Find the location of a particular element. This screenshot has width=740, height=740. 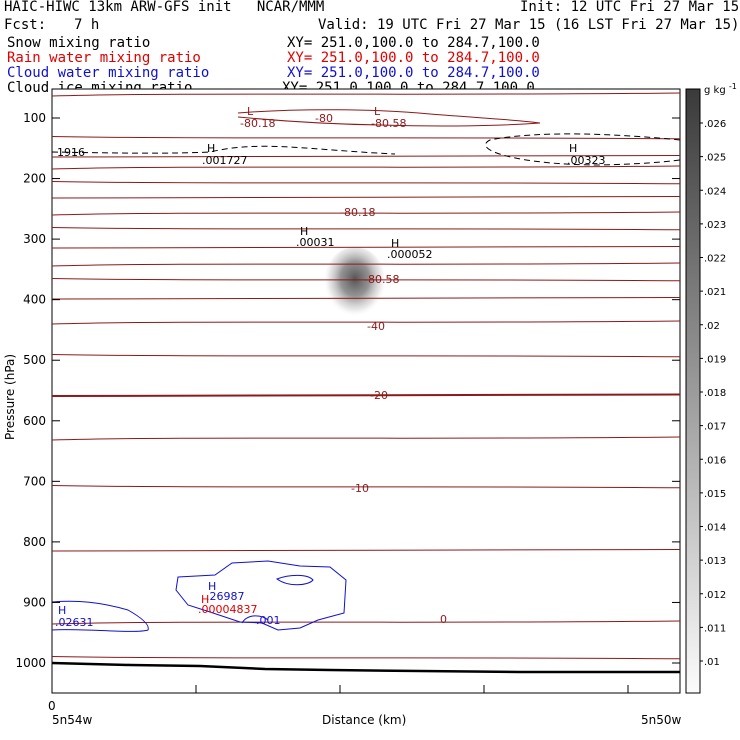

label-temp-m80-58: -80.58 is located at coordinates (388, 123).